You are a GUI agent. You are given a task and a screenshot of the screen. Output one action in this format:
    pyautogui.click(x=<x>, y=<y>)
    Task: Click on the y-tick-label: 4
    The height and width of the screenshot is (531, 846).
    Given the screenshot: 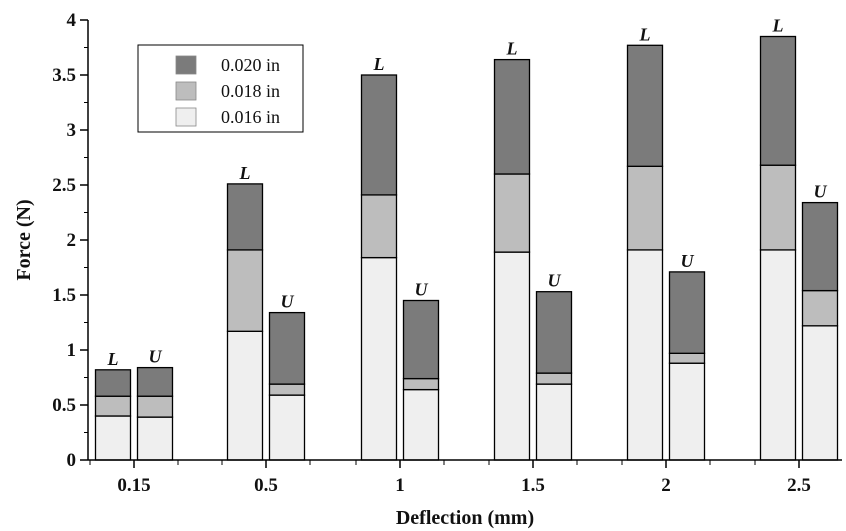 What is the action you would take?
    pyautogui.click(x=72, y=20)
    